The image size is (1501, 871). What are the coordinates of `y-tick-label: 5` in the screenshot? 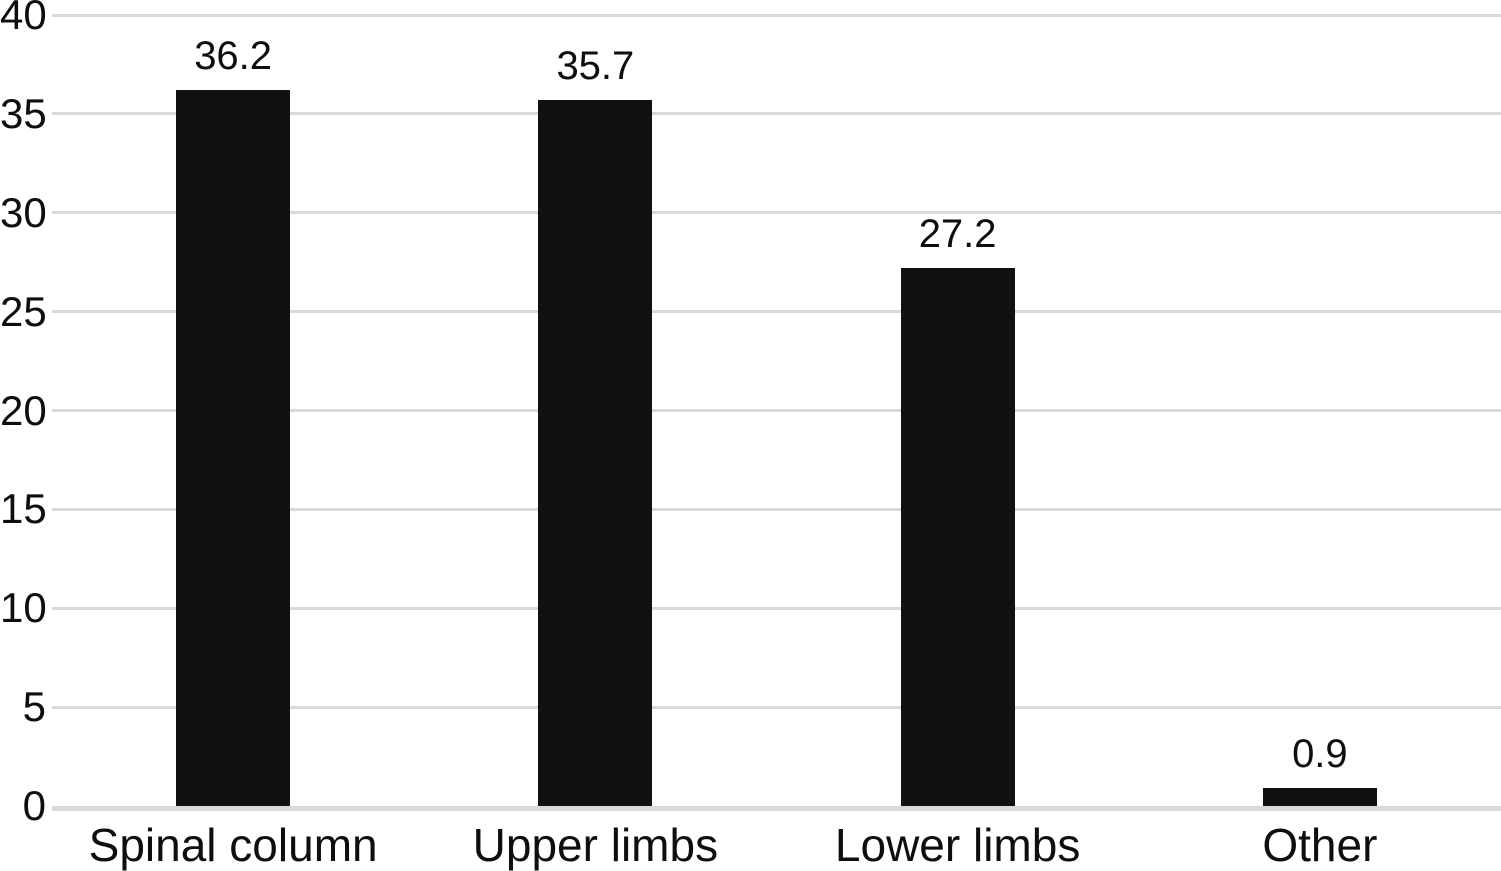 It's located at (34, 707).